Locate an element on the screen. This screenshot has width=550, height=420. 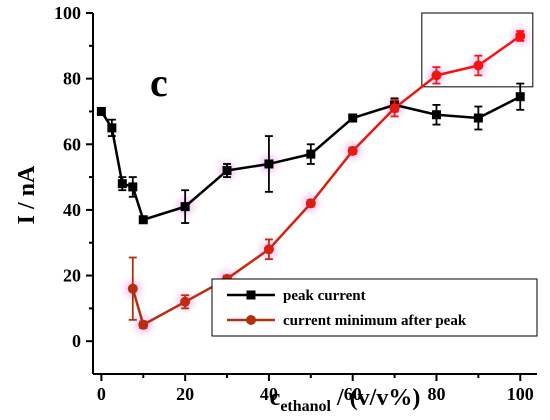
y-tick-label: 0 is located at coordinates (76, 341).